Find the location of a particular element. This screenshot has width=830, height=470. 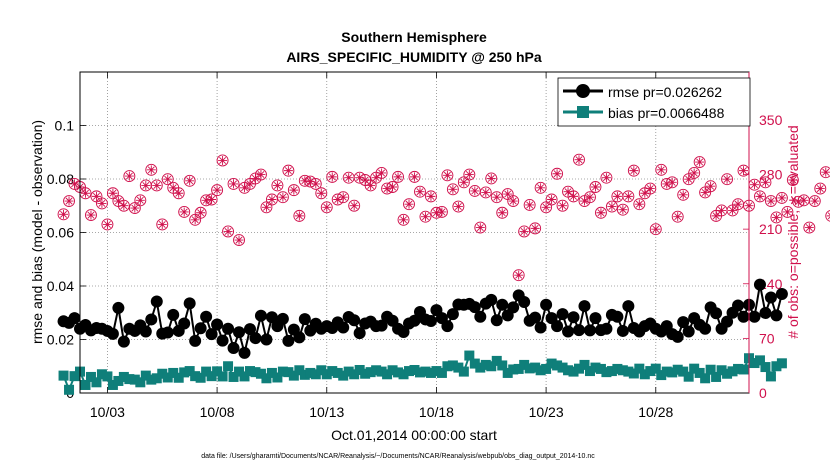

y-tick-label: 0.1 is located at coordinates (65, 126).